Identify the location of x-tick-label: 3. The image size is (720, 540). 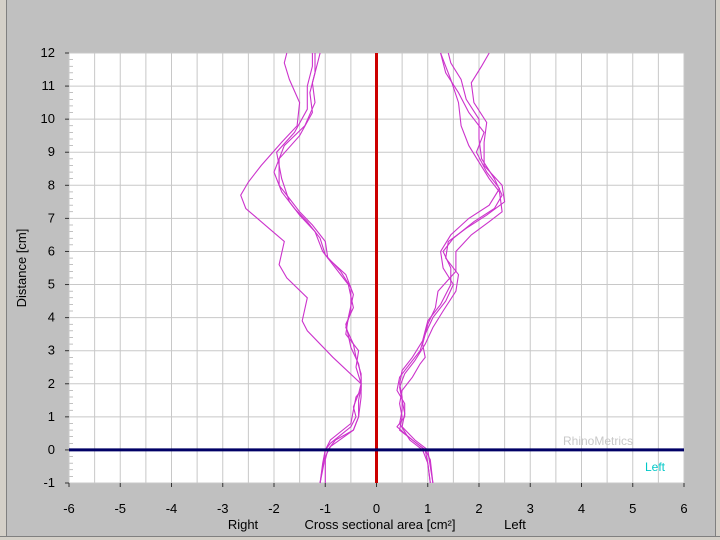
(530, 508).